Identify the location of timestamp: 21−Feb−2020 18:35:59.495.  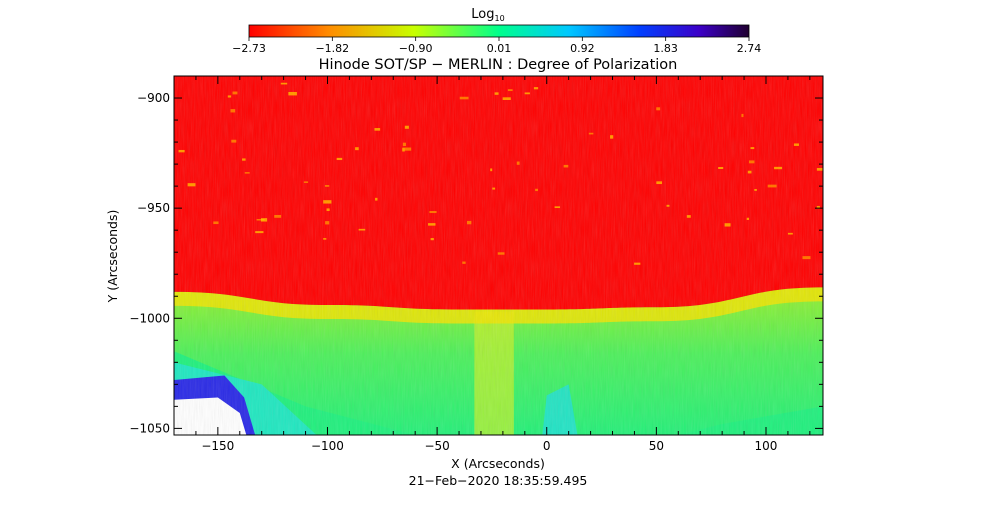
(498, 480).